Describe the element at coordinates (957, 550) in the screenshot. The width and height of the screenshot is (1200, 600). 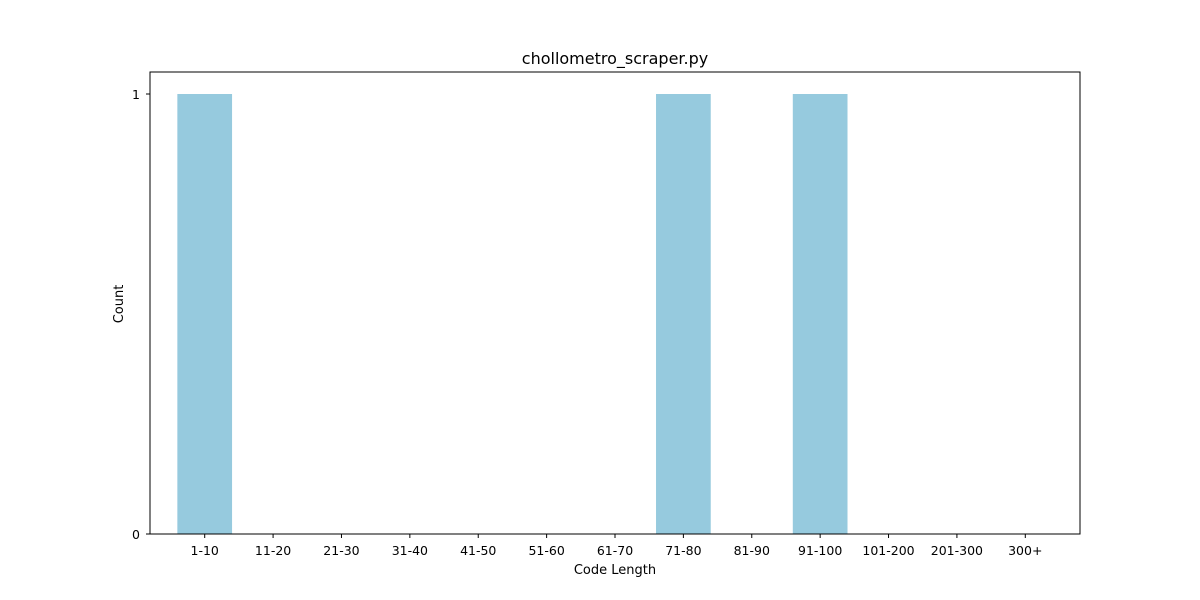
I see `x-tick-label: 201-300` at that location.